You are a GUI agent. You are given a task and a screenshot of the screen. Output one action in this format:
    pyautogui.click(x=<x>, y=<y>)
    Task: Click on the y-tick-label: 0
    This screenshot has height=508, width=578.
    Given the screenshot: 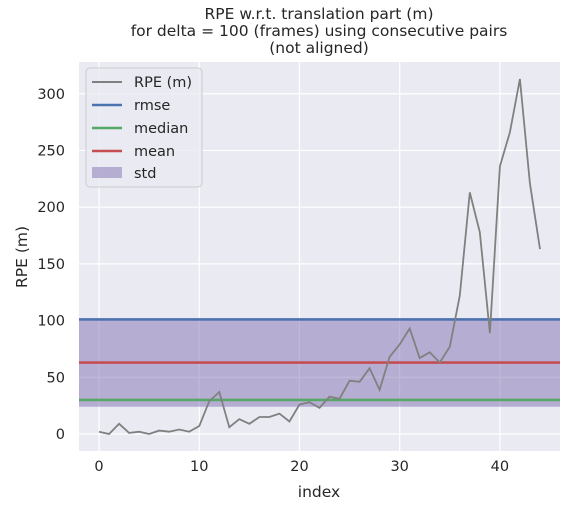 What is the action you would take?
    pyautogui.click(x=60, y=435)
    